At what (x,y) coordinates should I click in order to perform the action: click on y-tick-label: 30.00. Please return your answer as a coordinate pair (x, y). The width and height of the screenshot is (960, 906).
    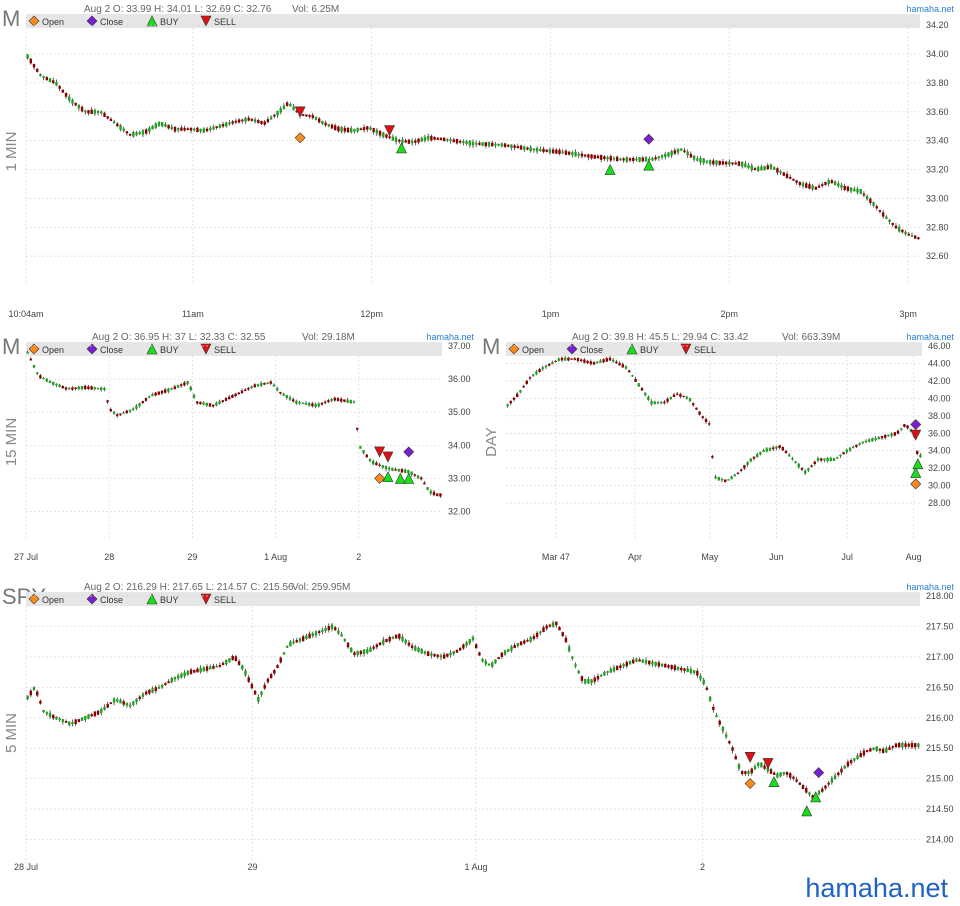
    Looking at the image, I should click on (939, 486).